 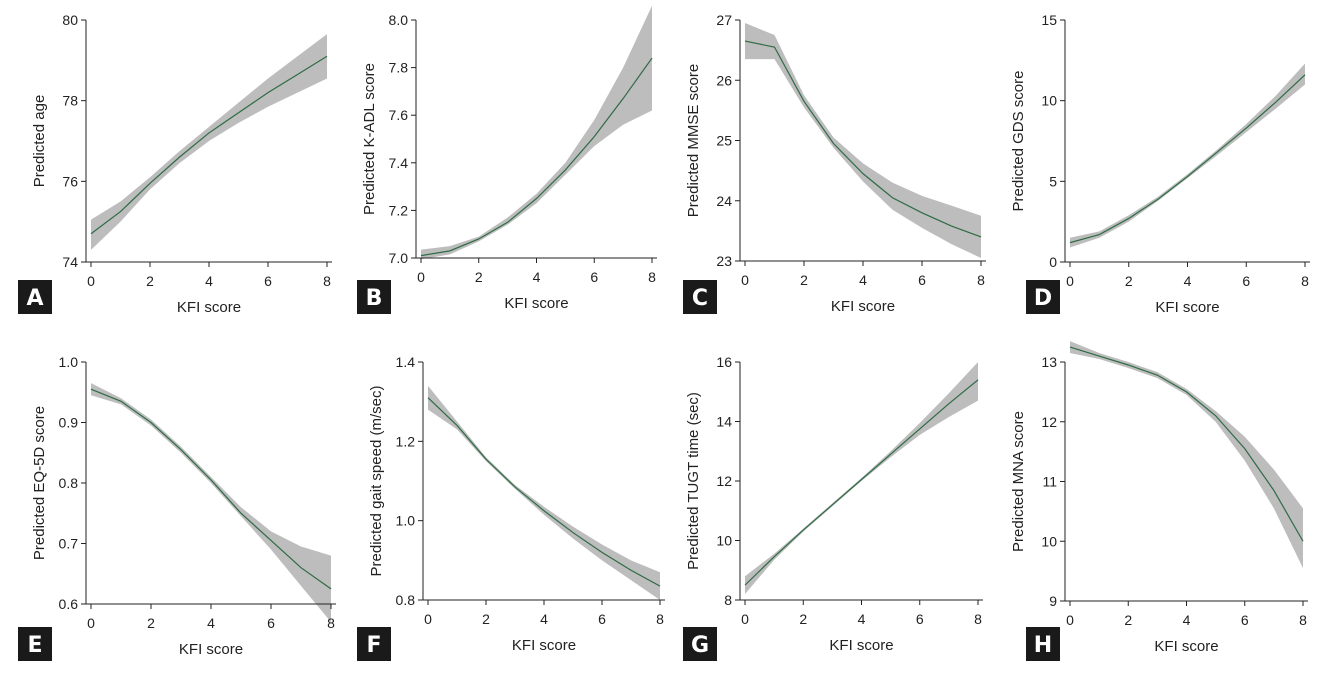 What do you see at coordinates (399, 20) in the screenshot?
I see `y-tick-label: 8.0` at bounding box center [399, 20].